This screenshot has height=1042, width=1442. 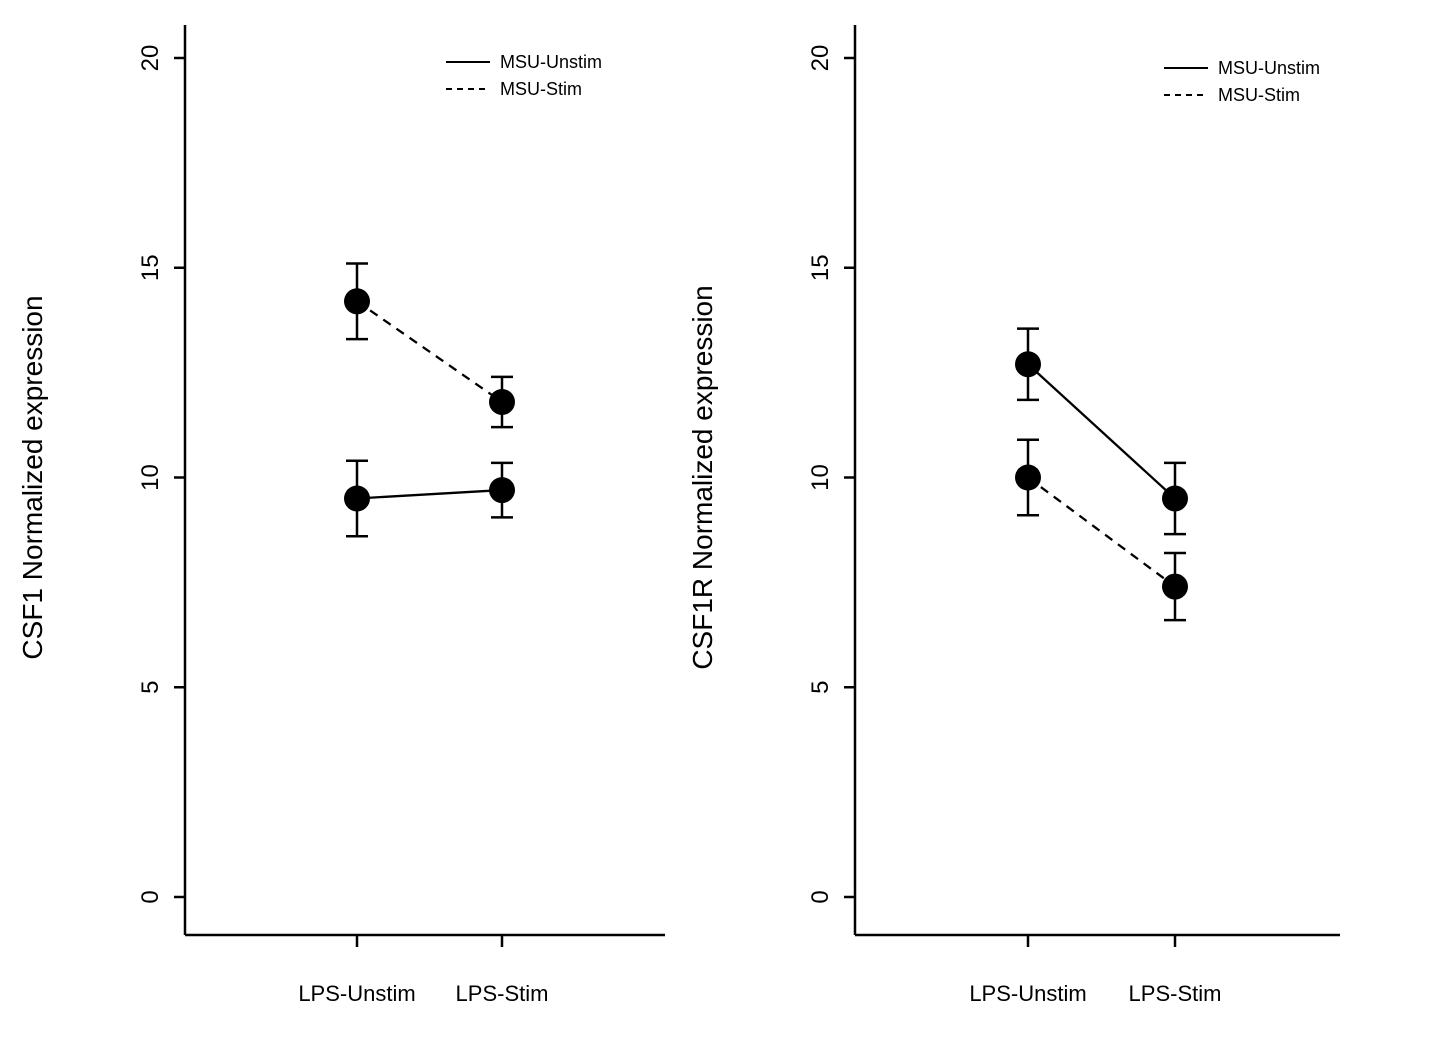 What do you see at coordinates (32, 477) in the screenshot?
I see `y-axis-title: CSF1 Normalized expression` at bounding box center [32, 477].